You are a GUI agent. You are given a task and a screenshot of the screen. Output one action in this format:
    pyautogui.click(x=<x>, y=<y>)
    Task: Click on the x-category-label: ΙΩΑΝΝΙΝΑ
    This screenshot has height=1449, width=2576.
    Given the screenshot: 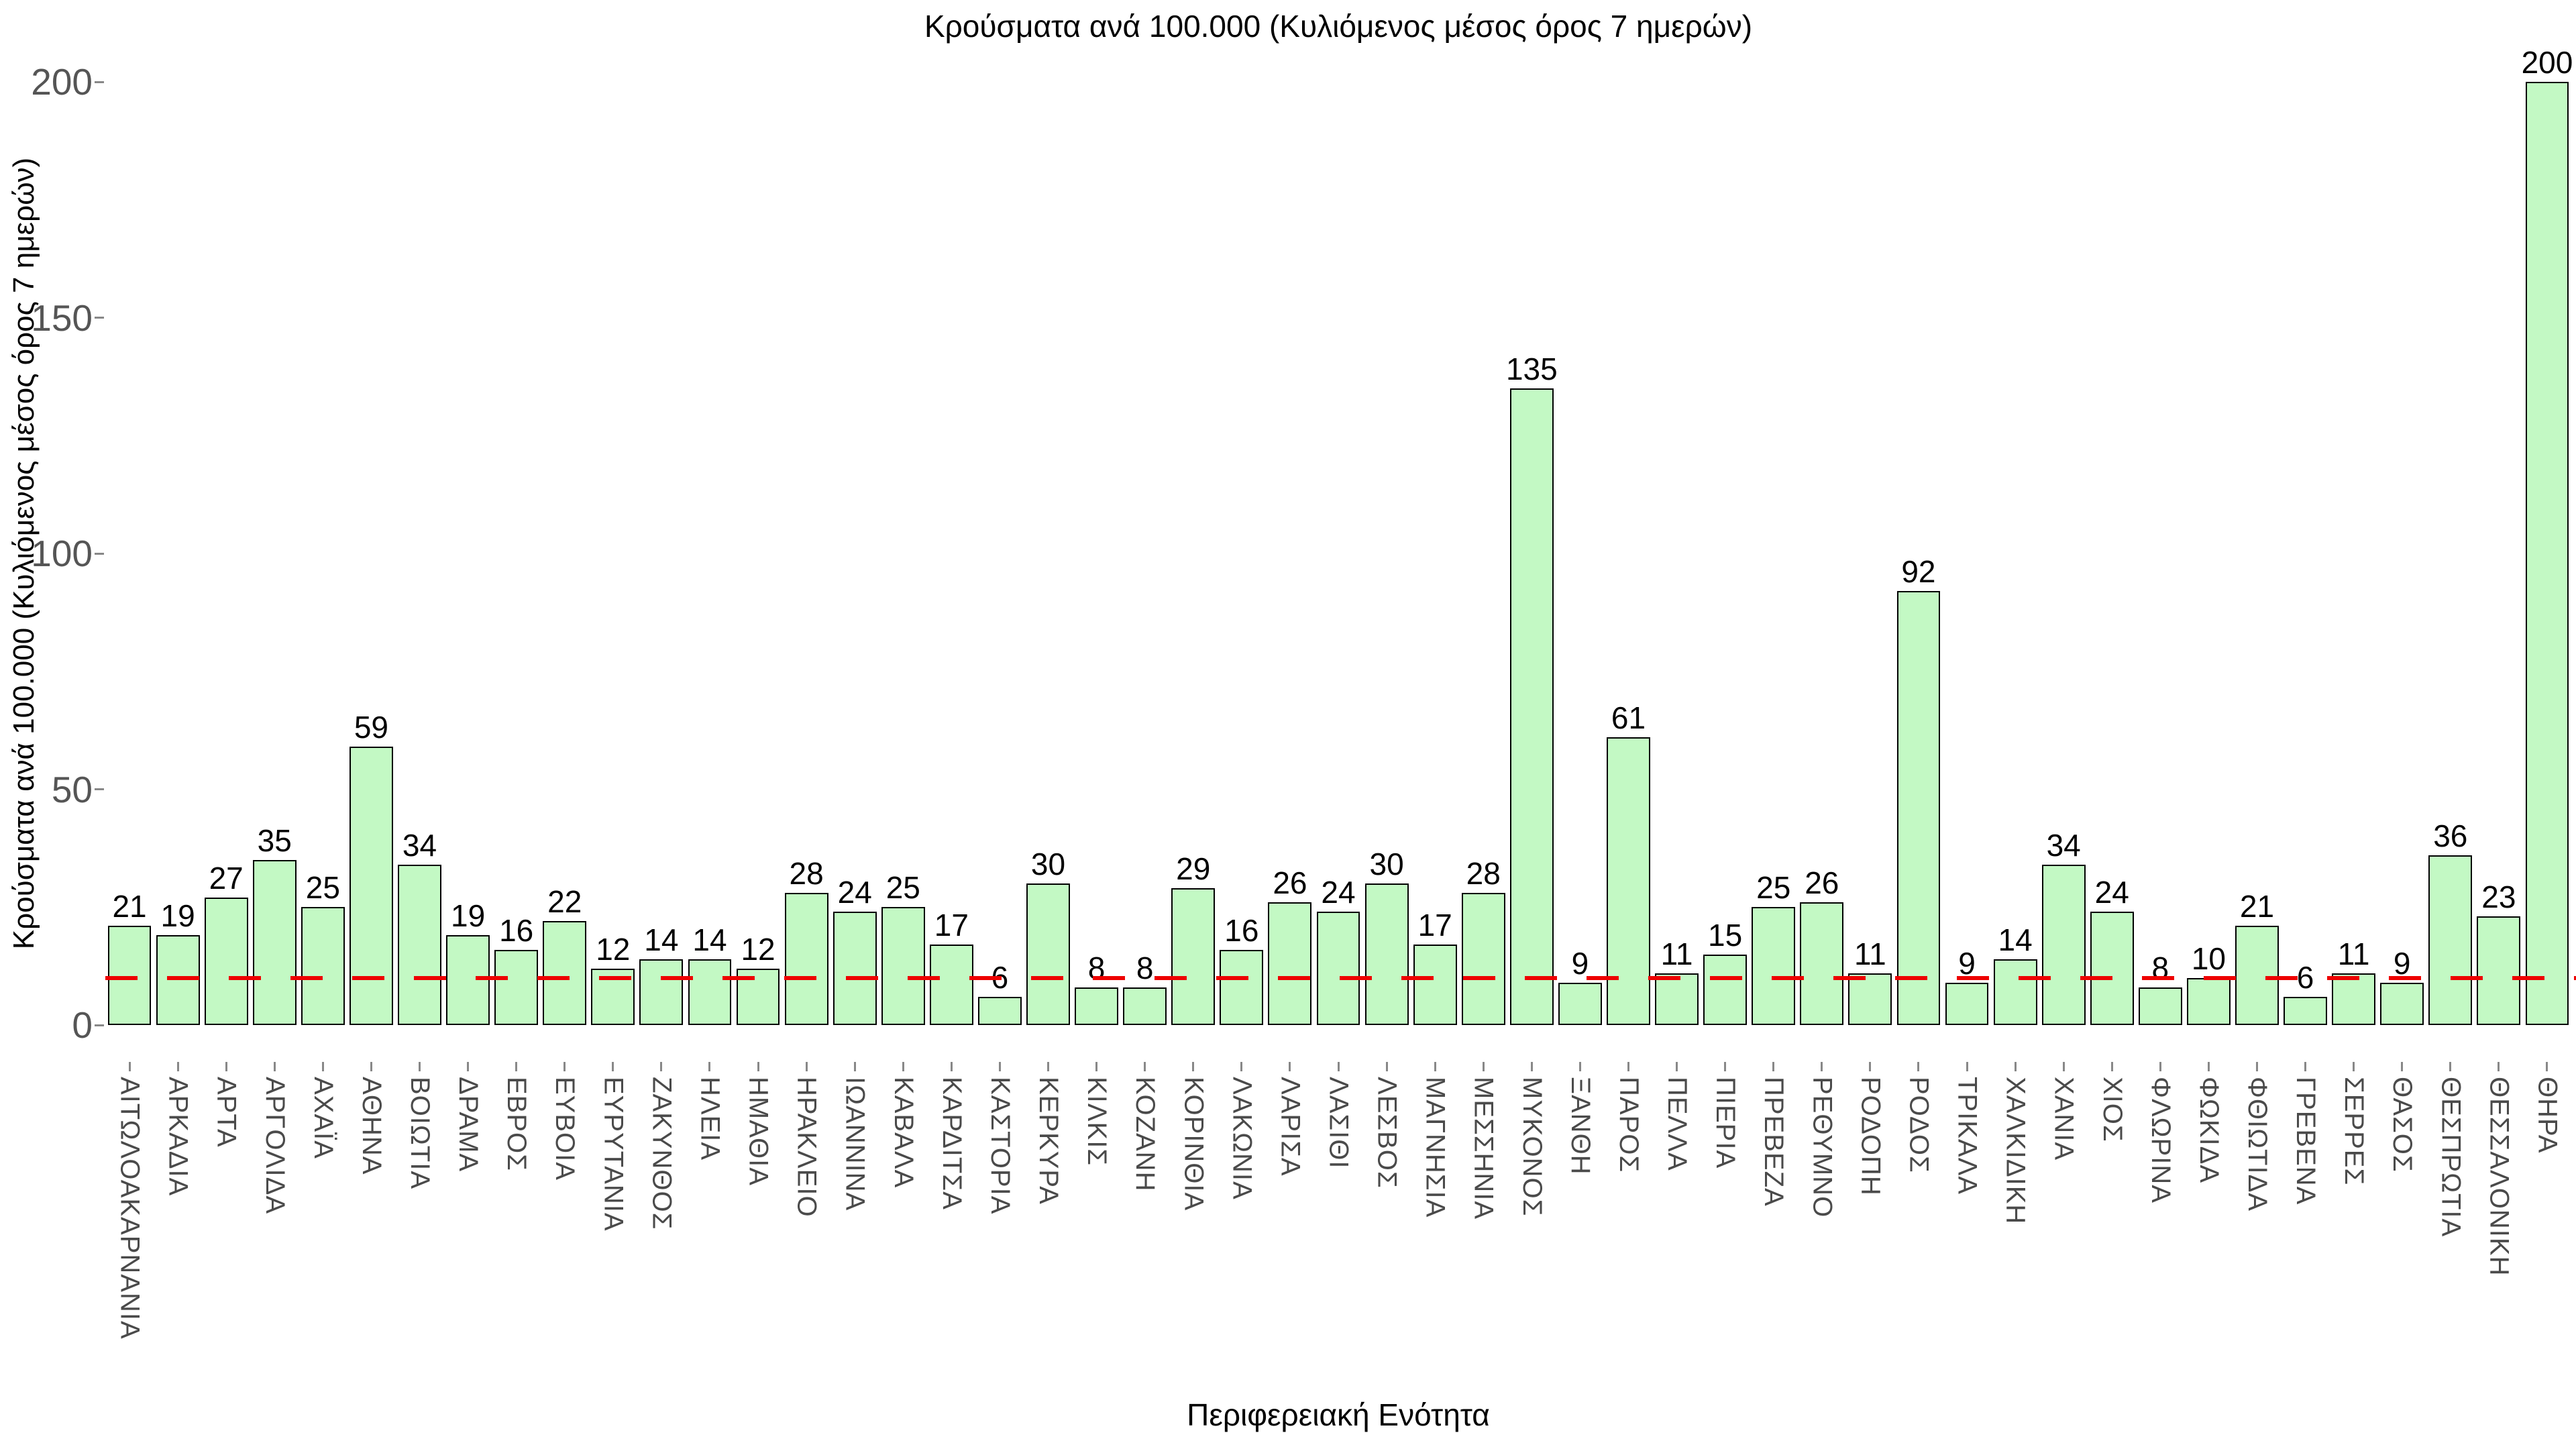 What is the action you would take?
    pyautogui.click(x=855, y=1144)
    